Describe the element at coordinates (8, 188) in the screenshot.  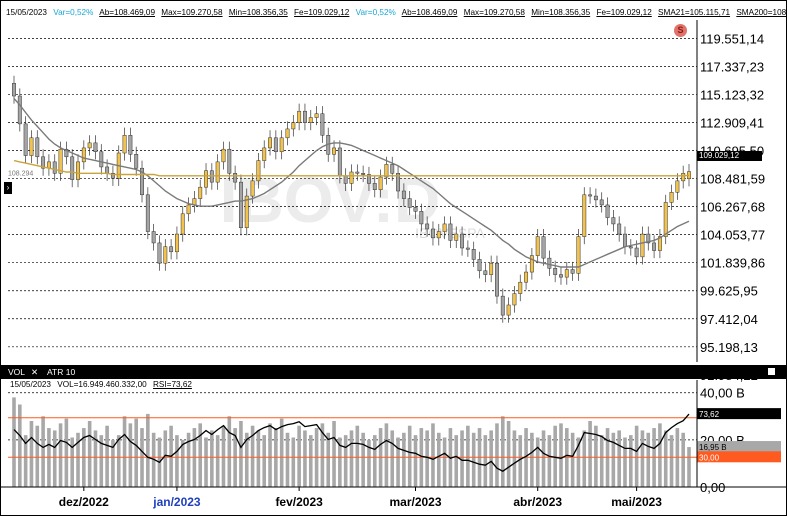
I see `scroll-left-icon: ›` at that location.